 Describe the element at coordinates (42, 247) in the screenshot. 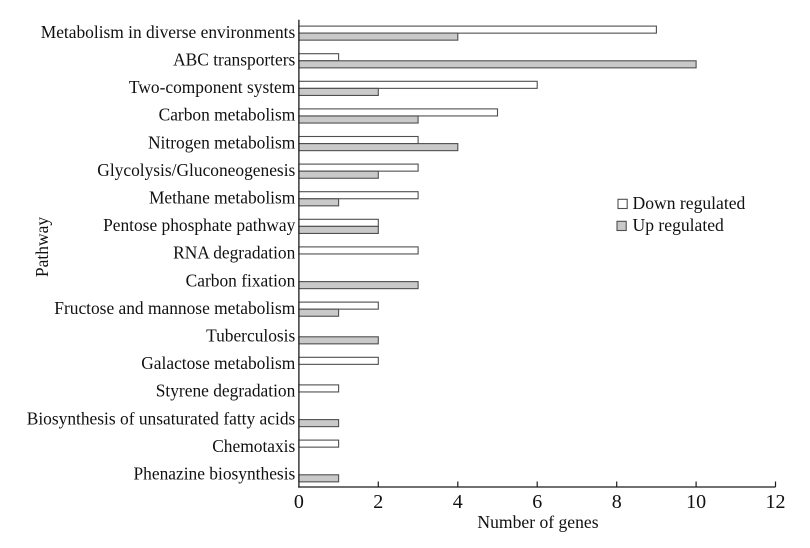

I see `svg-text: Pathway` at that location.